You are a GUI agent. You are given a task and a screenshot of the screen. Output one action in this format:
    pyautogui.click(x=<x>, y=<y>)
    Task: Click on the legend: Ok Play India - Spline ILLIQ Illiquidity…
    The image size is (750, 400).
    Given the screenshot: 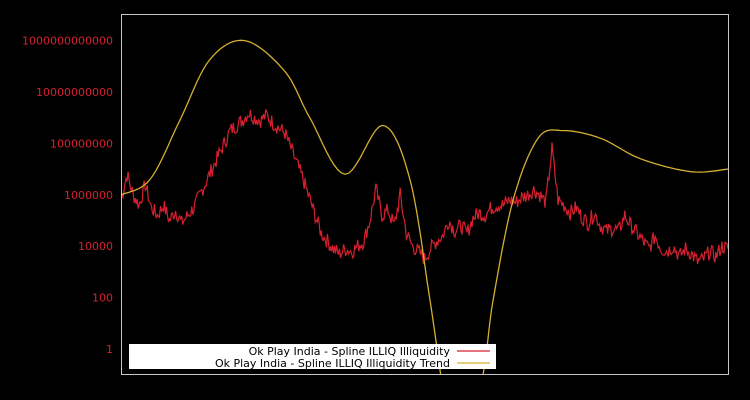 What is the action you would take?
    pyautogui.click(x=312, y=357)
    